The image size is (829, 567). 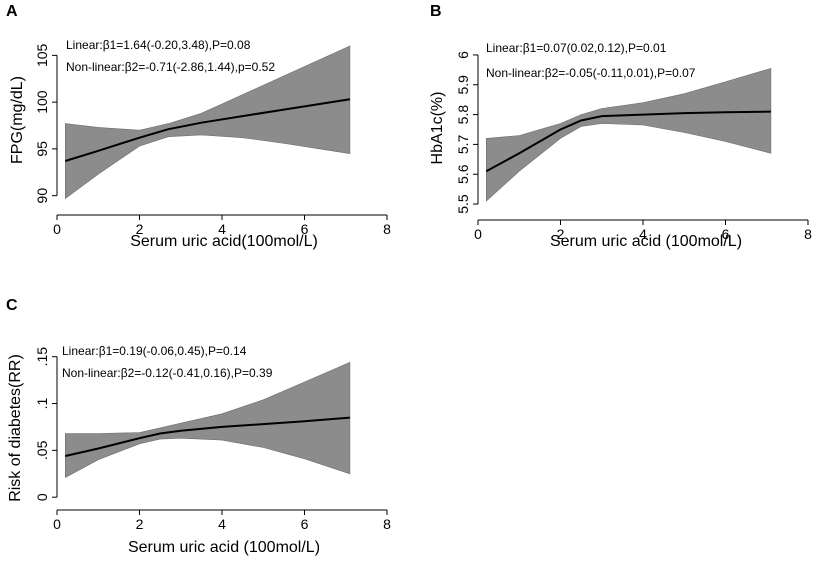 I want to click on y-tick-label: 105, so click(x=42, y=55).